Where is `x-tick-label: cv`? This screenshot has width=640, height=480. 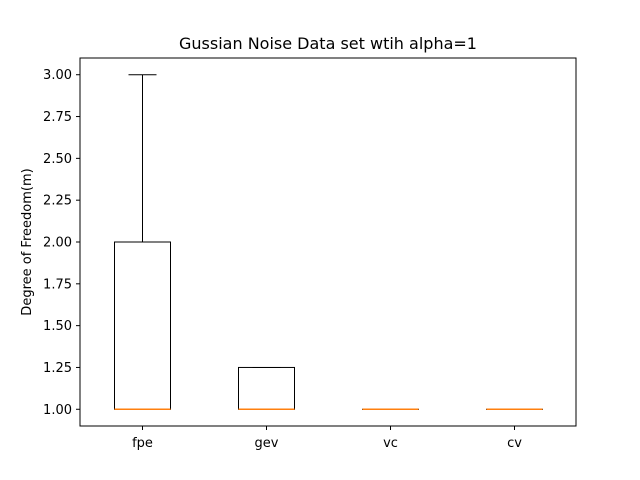
x-tick-label: cv is located at coordinates (514, 443).